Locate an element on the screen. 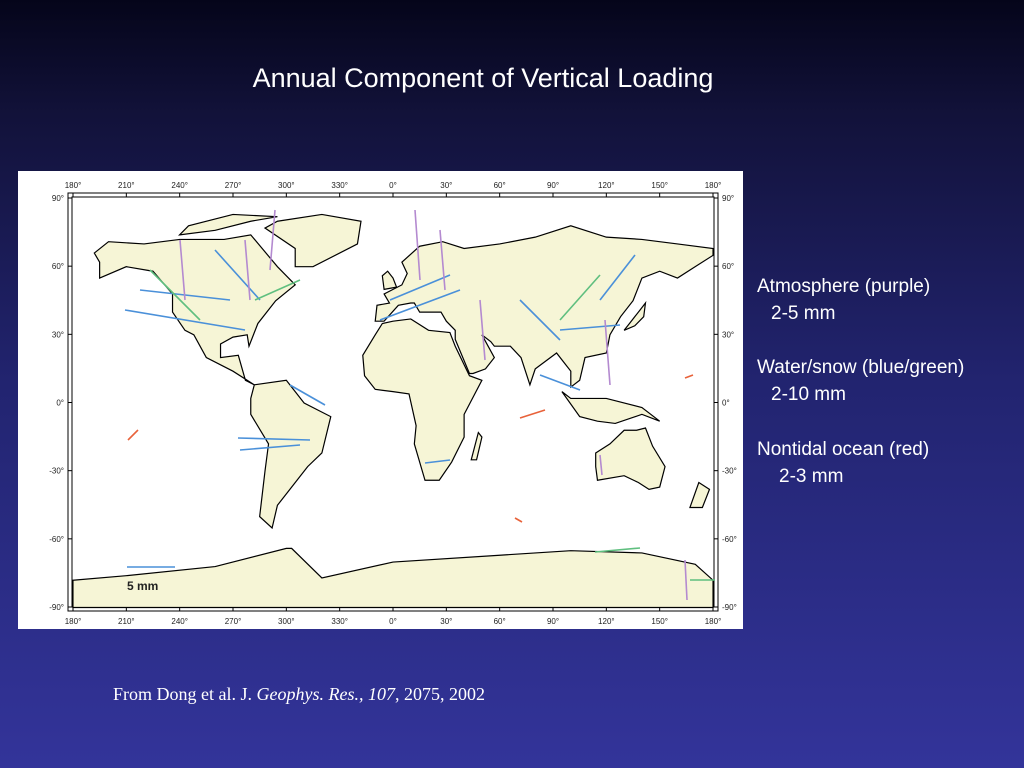  britain is located at coordinates (389, 280).